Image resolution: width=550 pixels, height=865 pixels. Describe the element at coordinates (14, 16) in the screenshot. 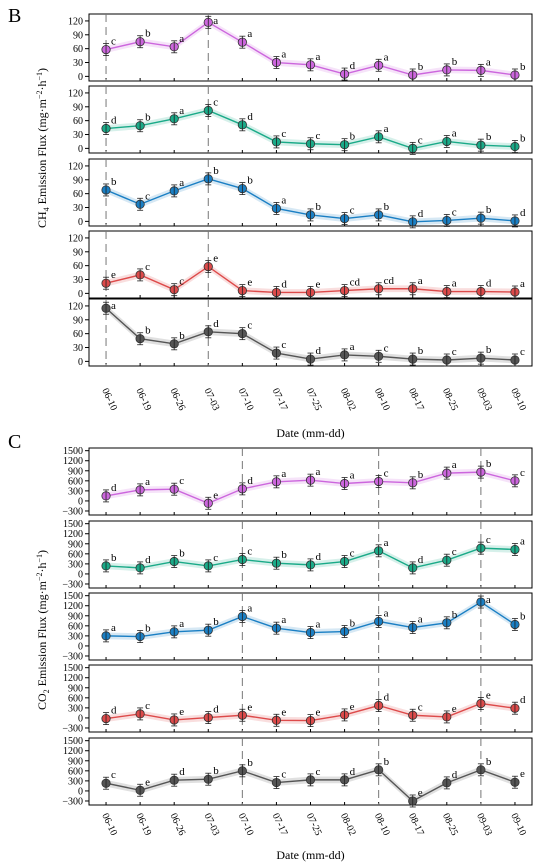

I see `panel-b-label: B` at that location.